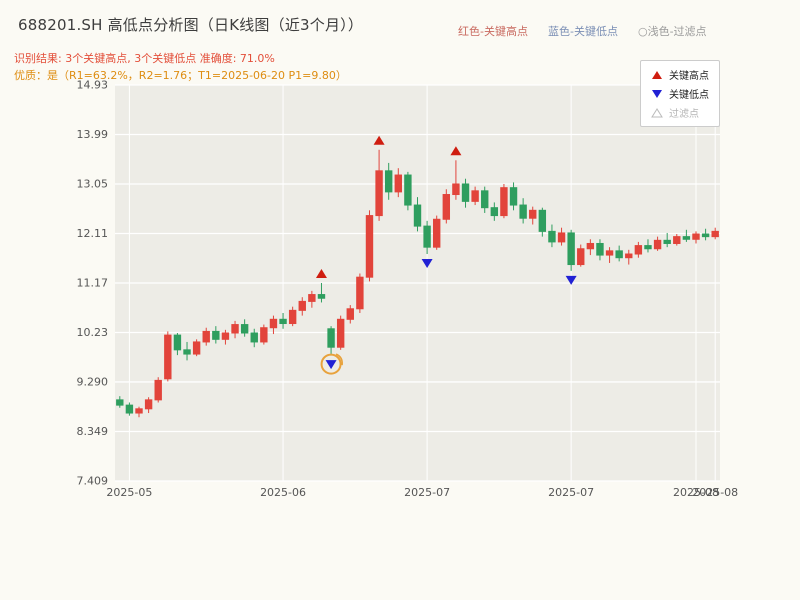 This screenshot has height=600, width=800. What do you see at coordinates (493, 31) in the screenshot?
I see `top-legend-red-high: 红色-关键高点` at bounding box center [493, 31].